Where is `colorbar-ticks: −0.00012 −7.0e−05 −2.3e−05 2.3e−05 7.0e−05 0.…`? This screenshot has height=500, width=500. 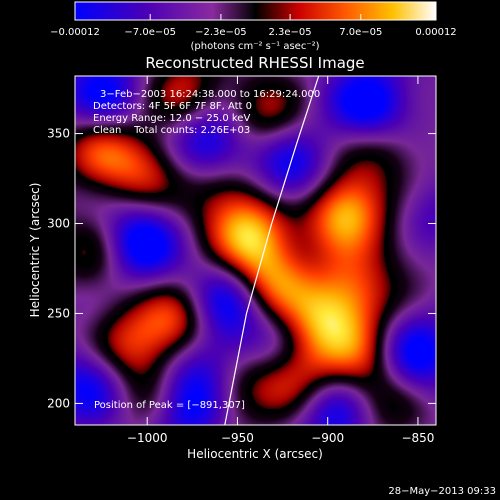 colorbar-ticks: −0.00012 −7.0e−05 −2.3e−05 2.3e−05 7.0e−05 0.… is located at coordinates (253, 26).